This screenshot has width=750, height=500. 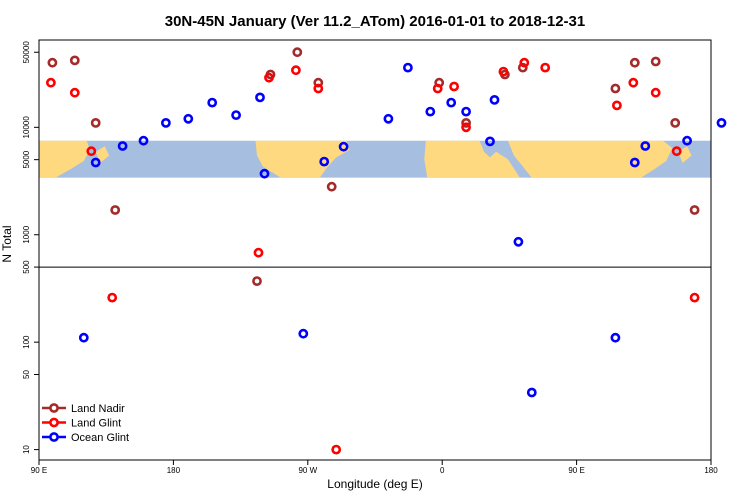 I want to click on map-land-asia-west, so click(x=64, y=159).